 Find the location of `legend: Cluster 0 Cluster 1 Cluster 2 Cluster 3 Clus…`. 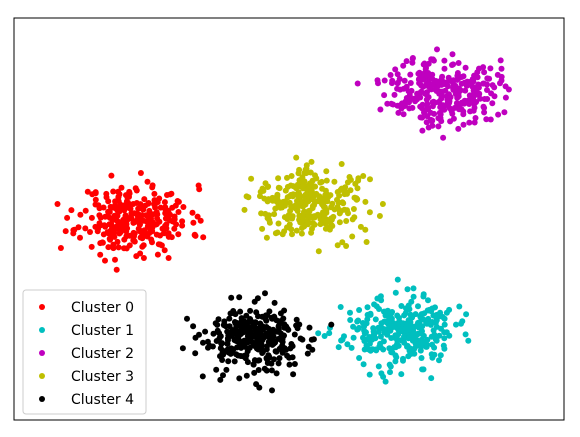

legend: Cluster 0 Cluster 1 Cluster 2 Cluster 3 Clus… is located at coordinates (84, 352).